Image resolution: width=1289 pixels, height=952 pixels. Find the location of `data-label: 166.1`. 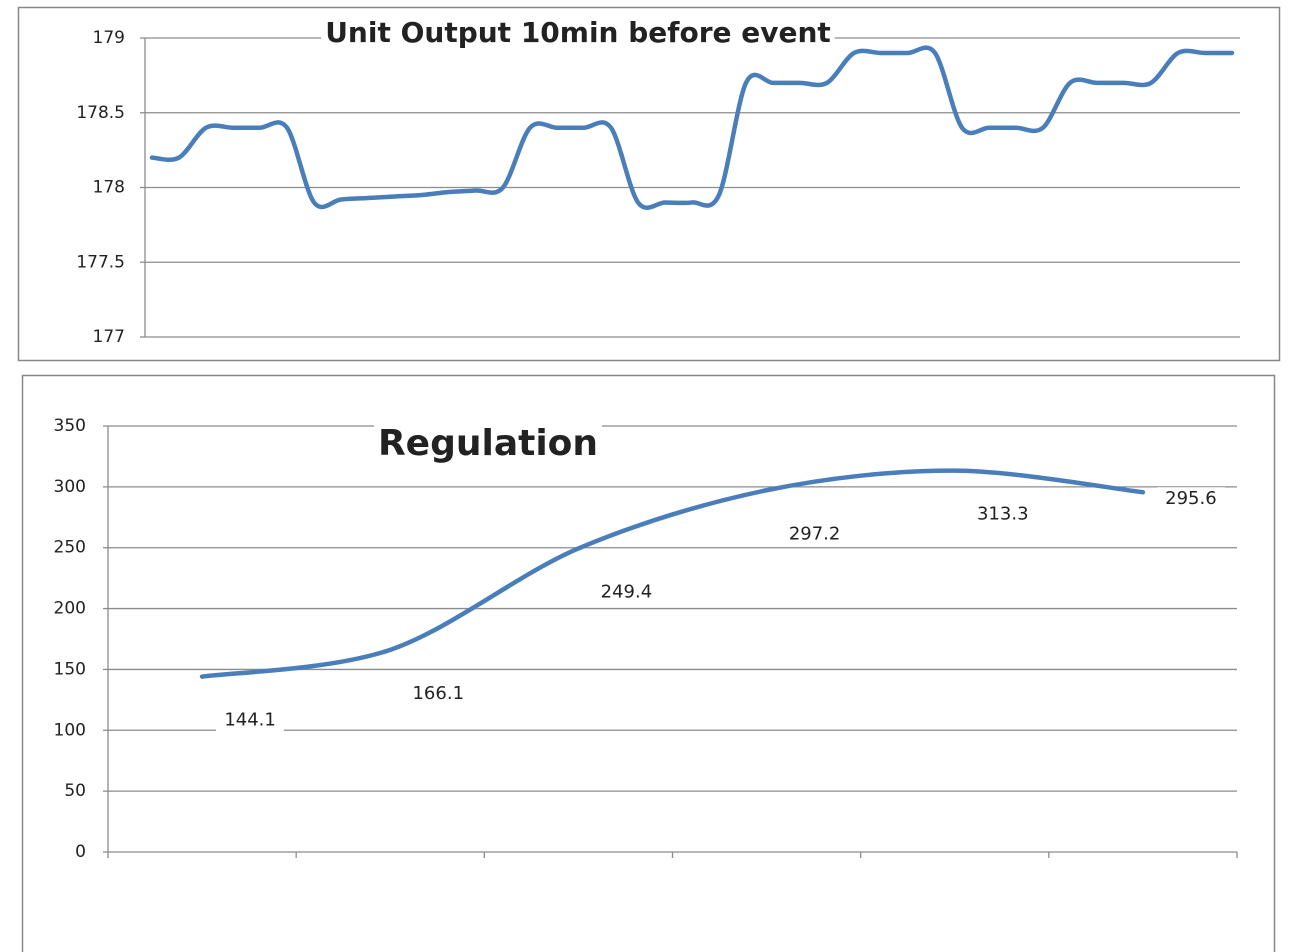

data-label: 166.1 is located at coordinates (438, 693).